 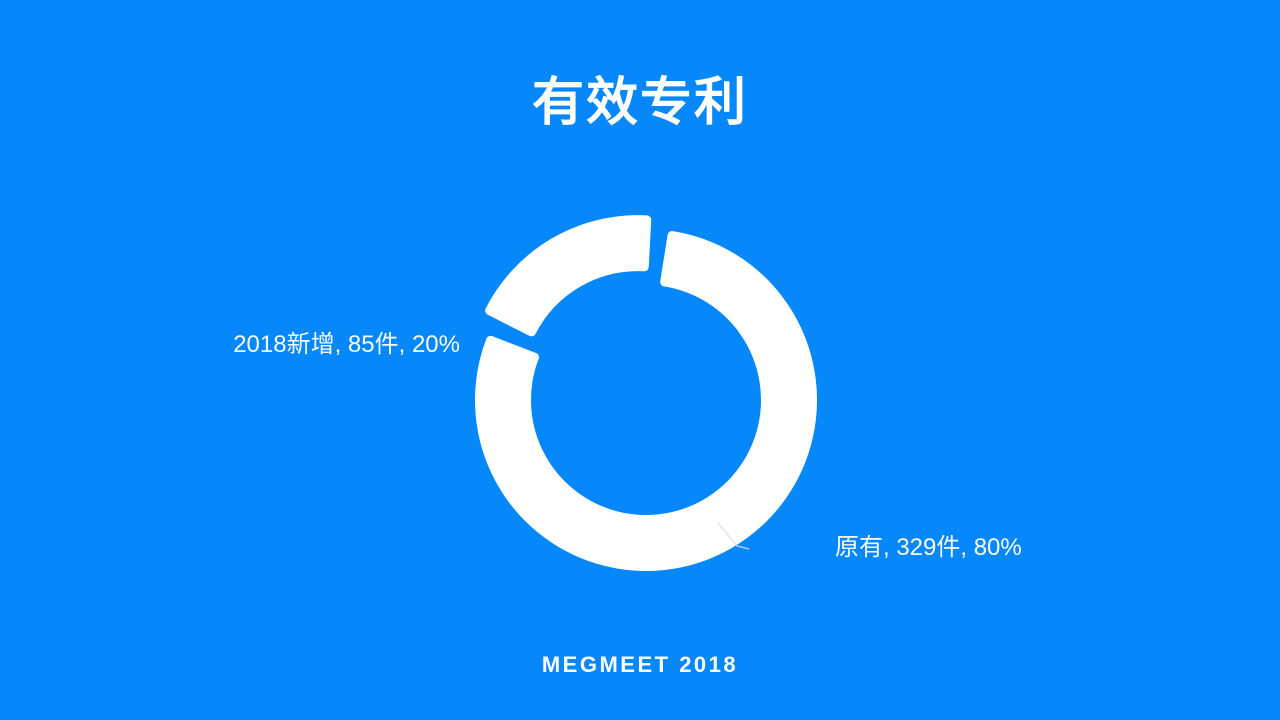 What do you see at coordinates (928, 547) in the screenshot?
I see `data-label-existing: 原有, 329件, 80%` at bounding box center [928, 547].